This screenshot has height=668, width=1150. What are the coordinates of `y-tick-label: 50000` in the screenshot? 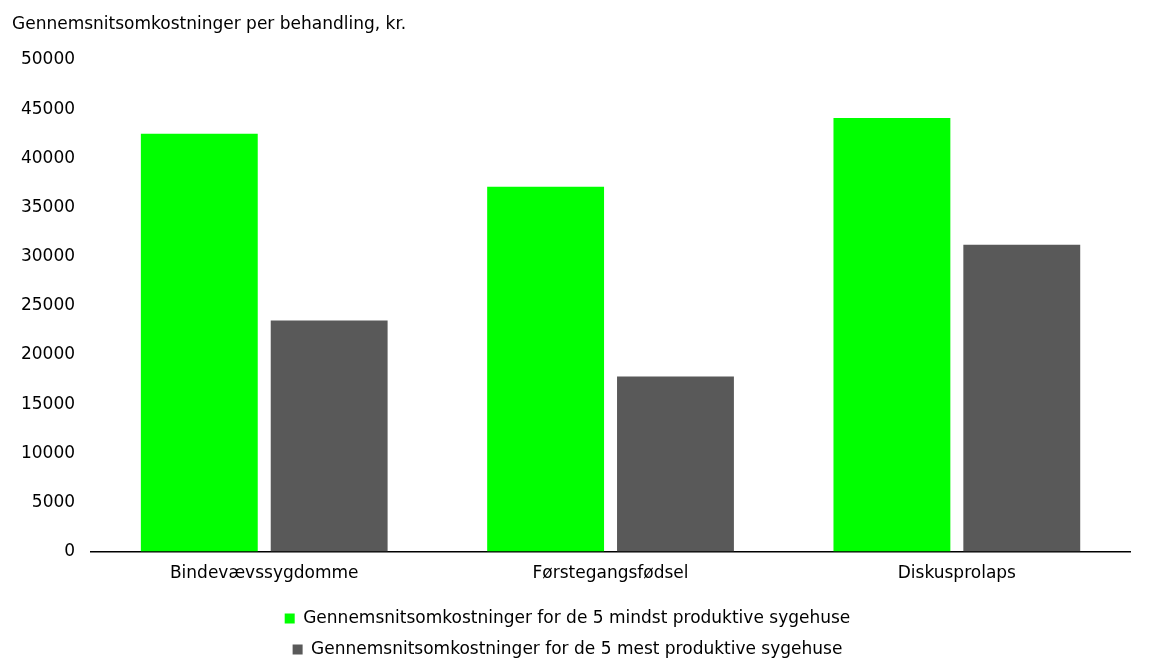 It's located at (48, 58).